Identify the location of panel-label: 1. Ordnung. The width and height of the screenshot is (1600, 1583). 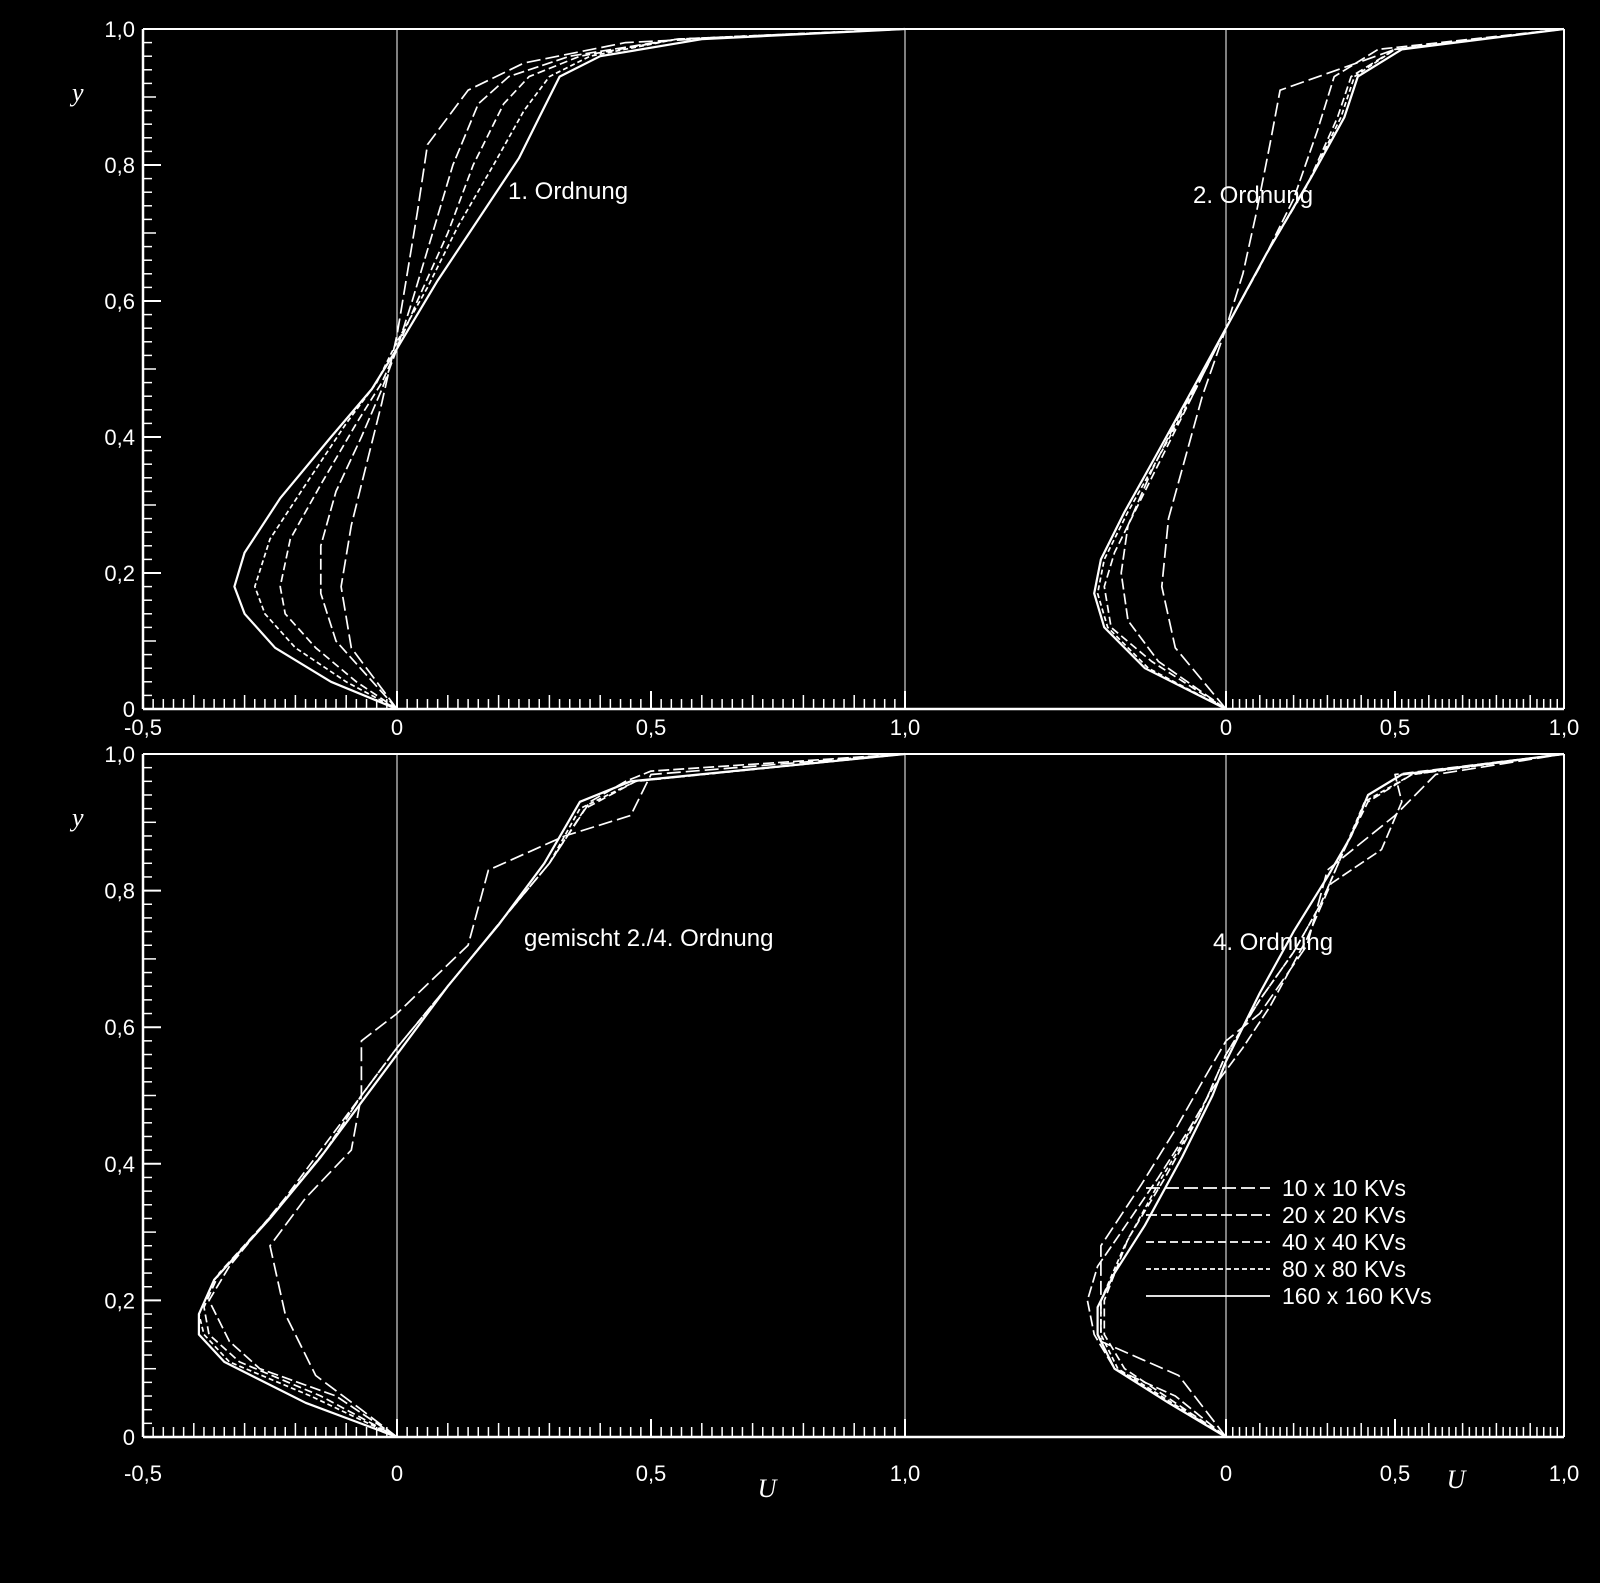
(568, 191).